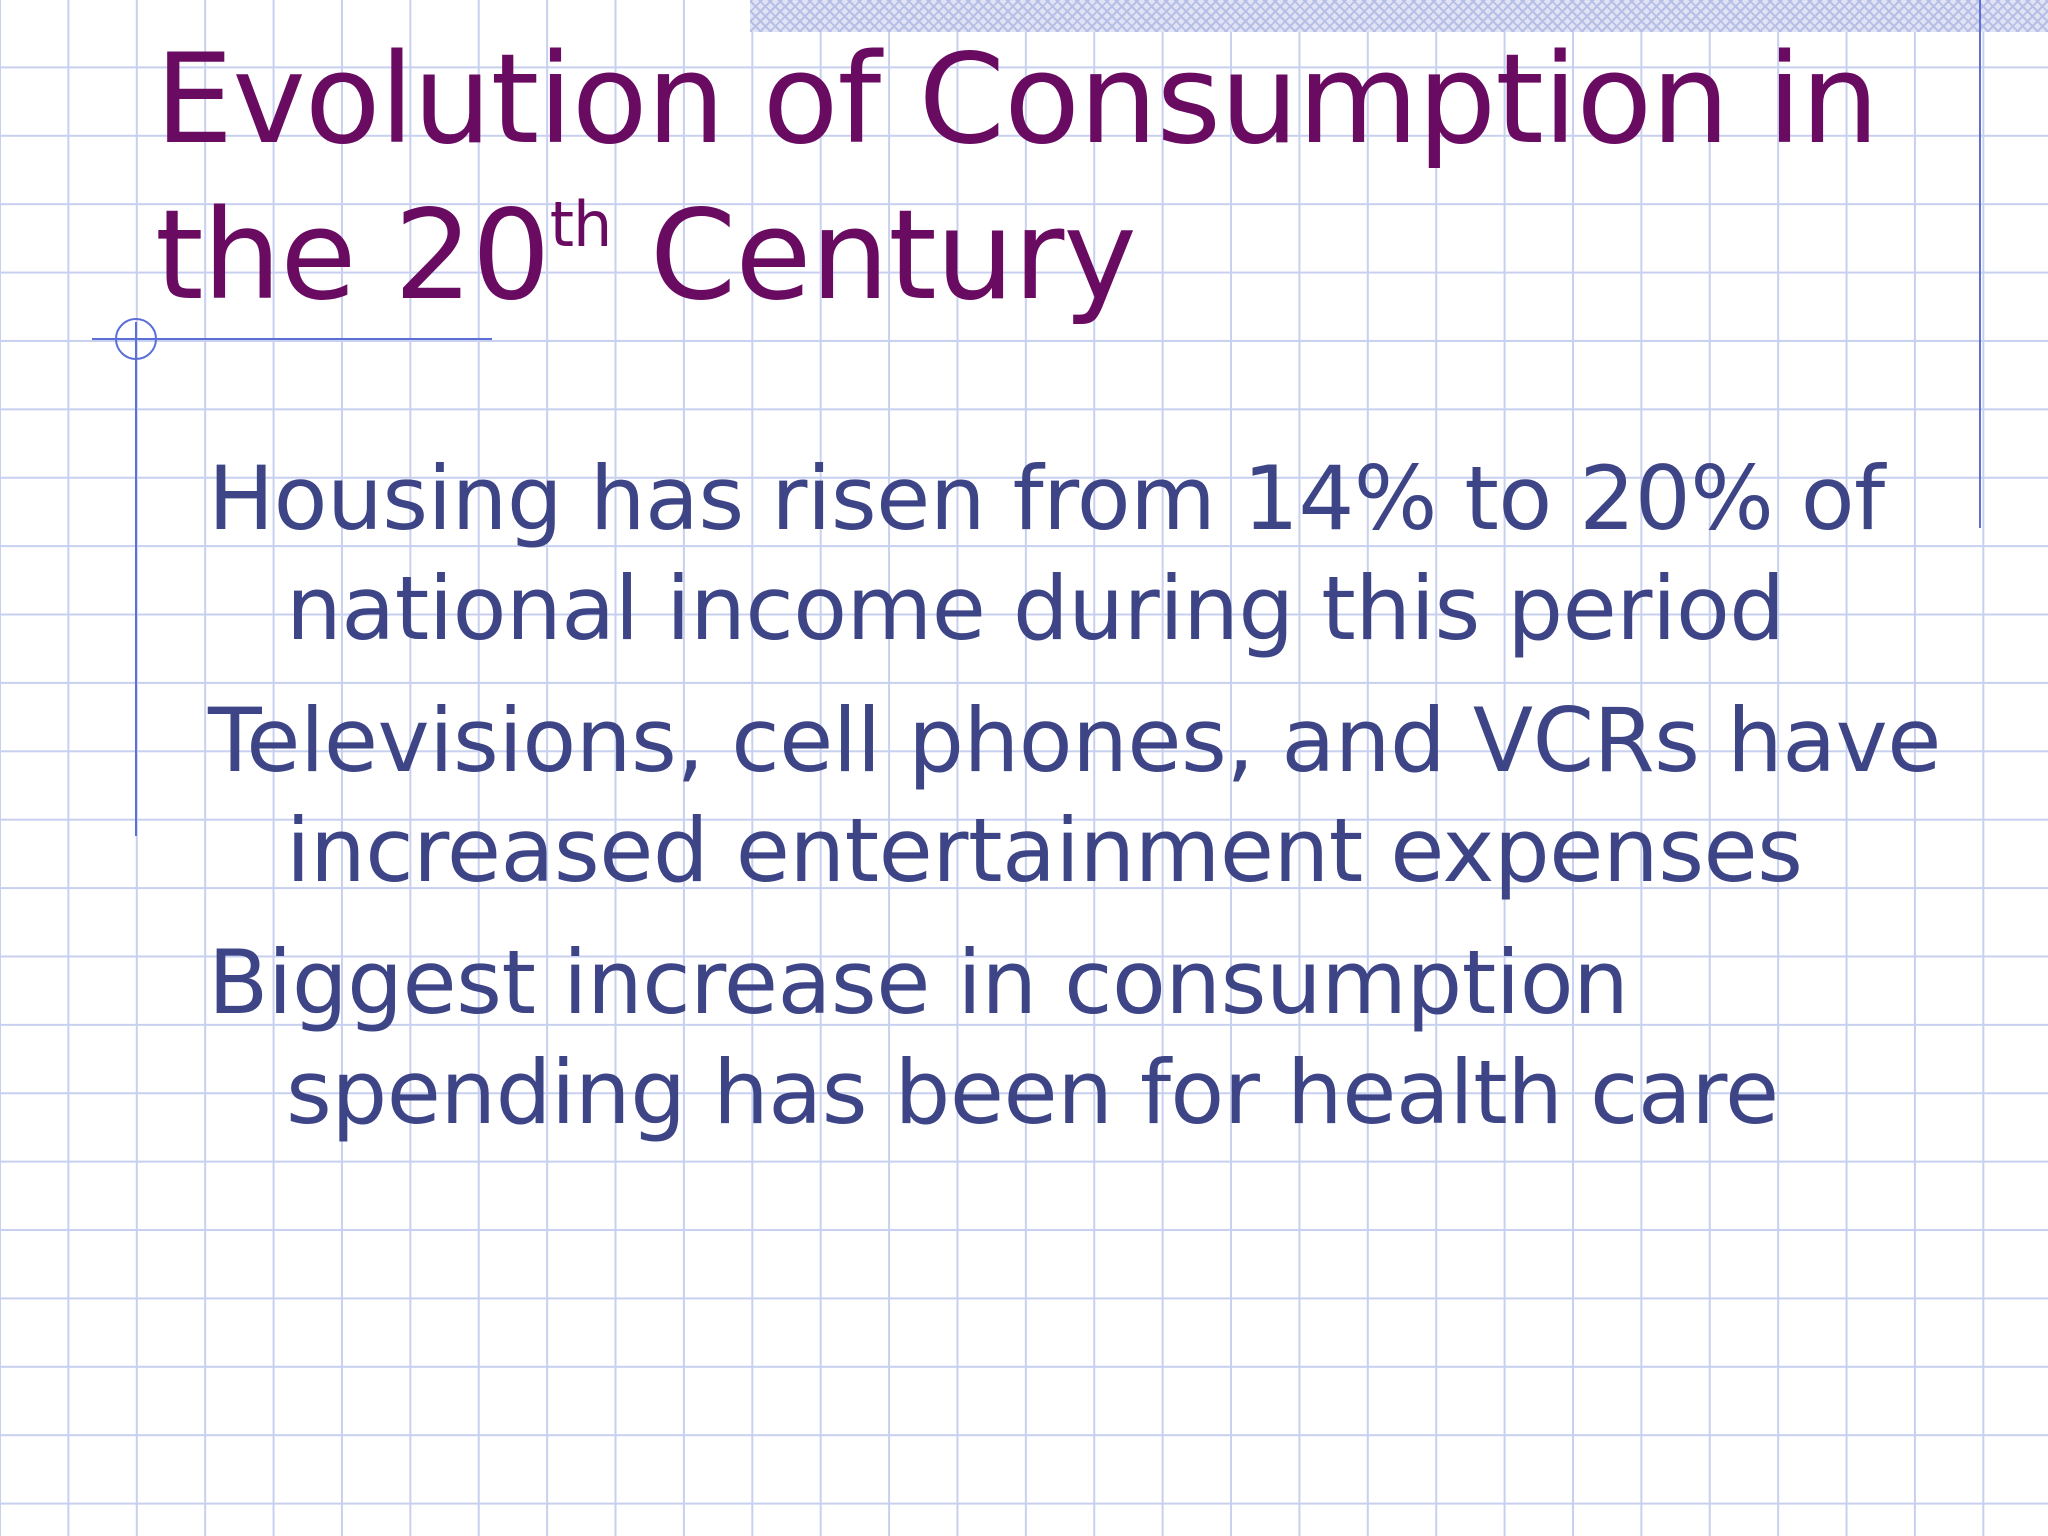  Describe the element at coordinates (581, 224) in the screenshot. I see `slide-title-superscript: th` at that location.